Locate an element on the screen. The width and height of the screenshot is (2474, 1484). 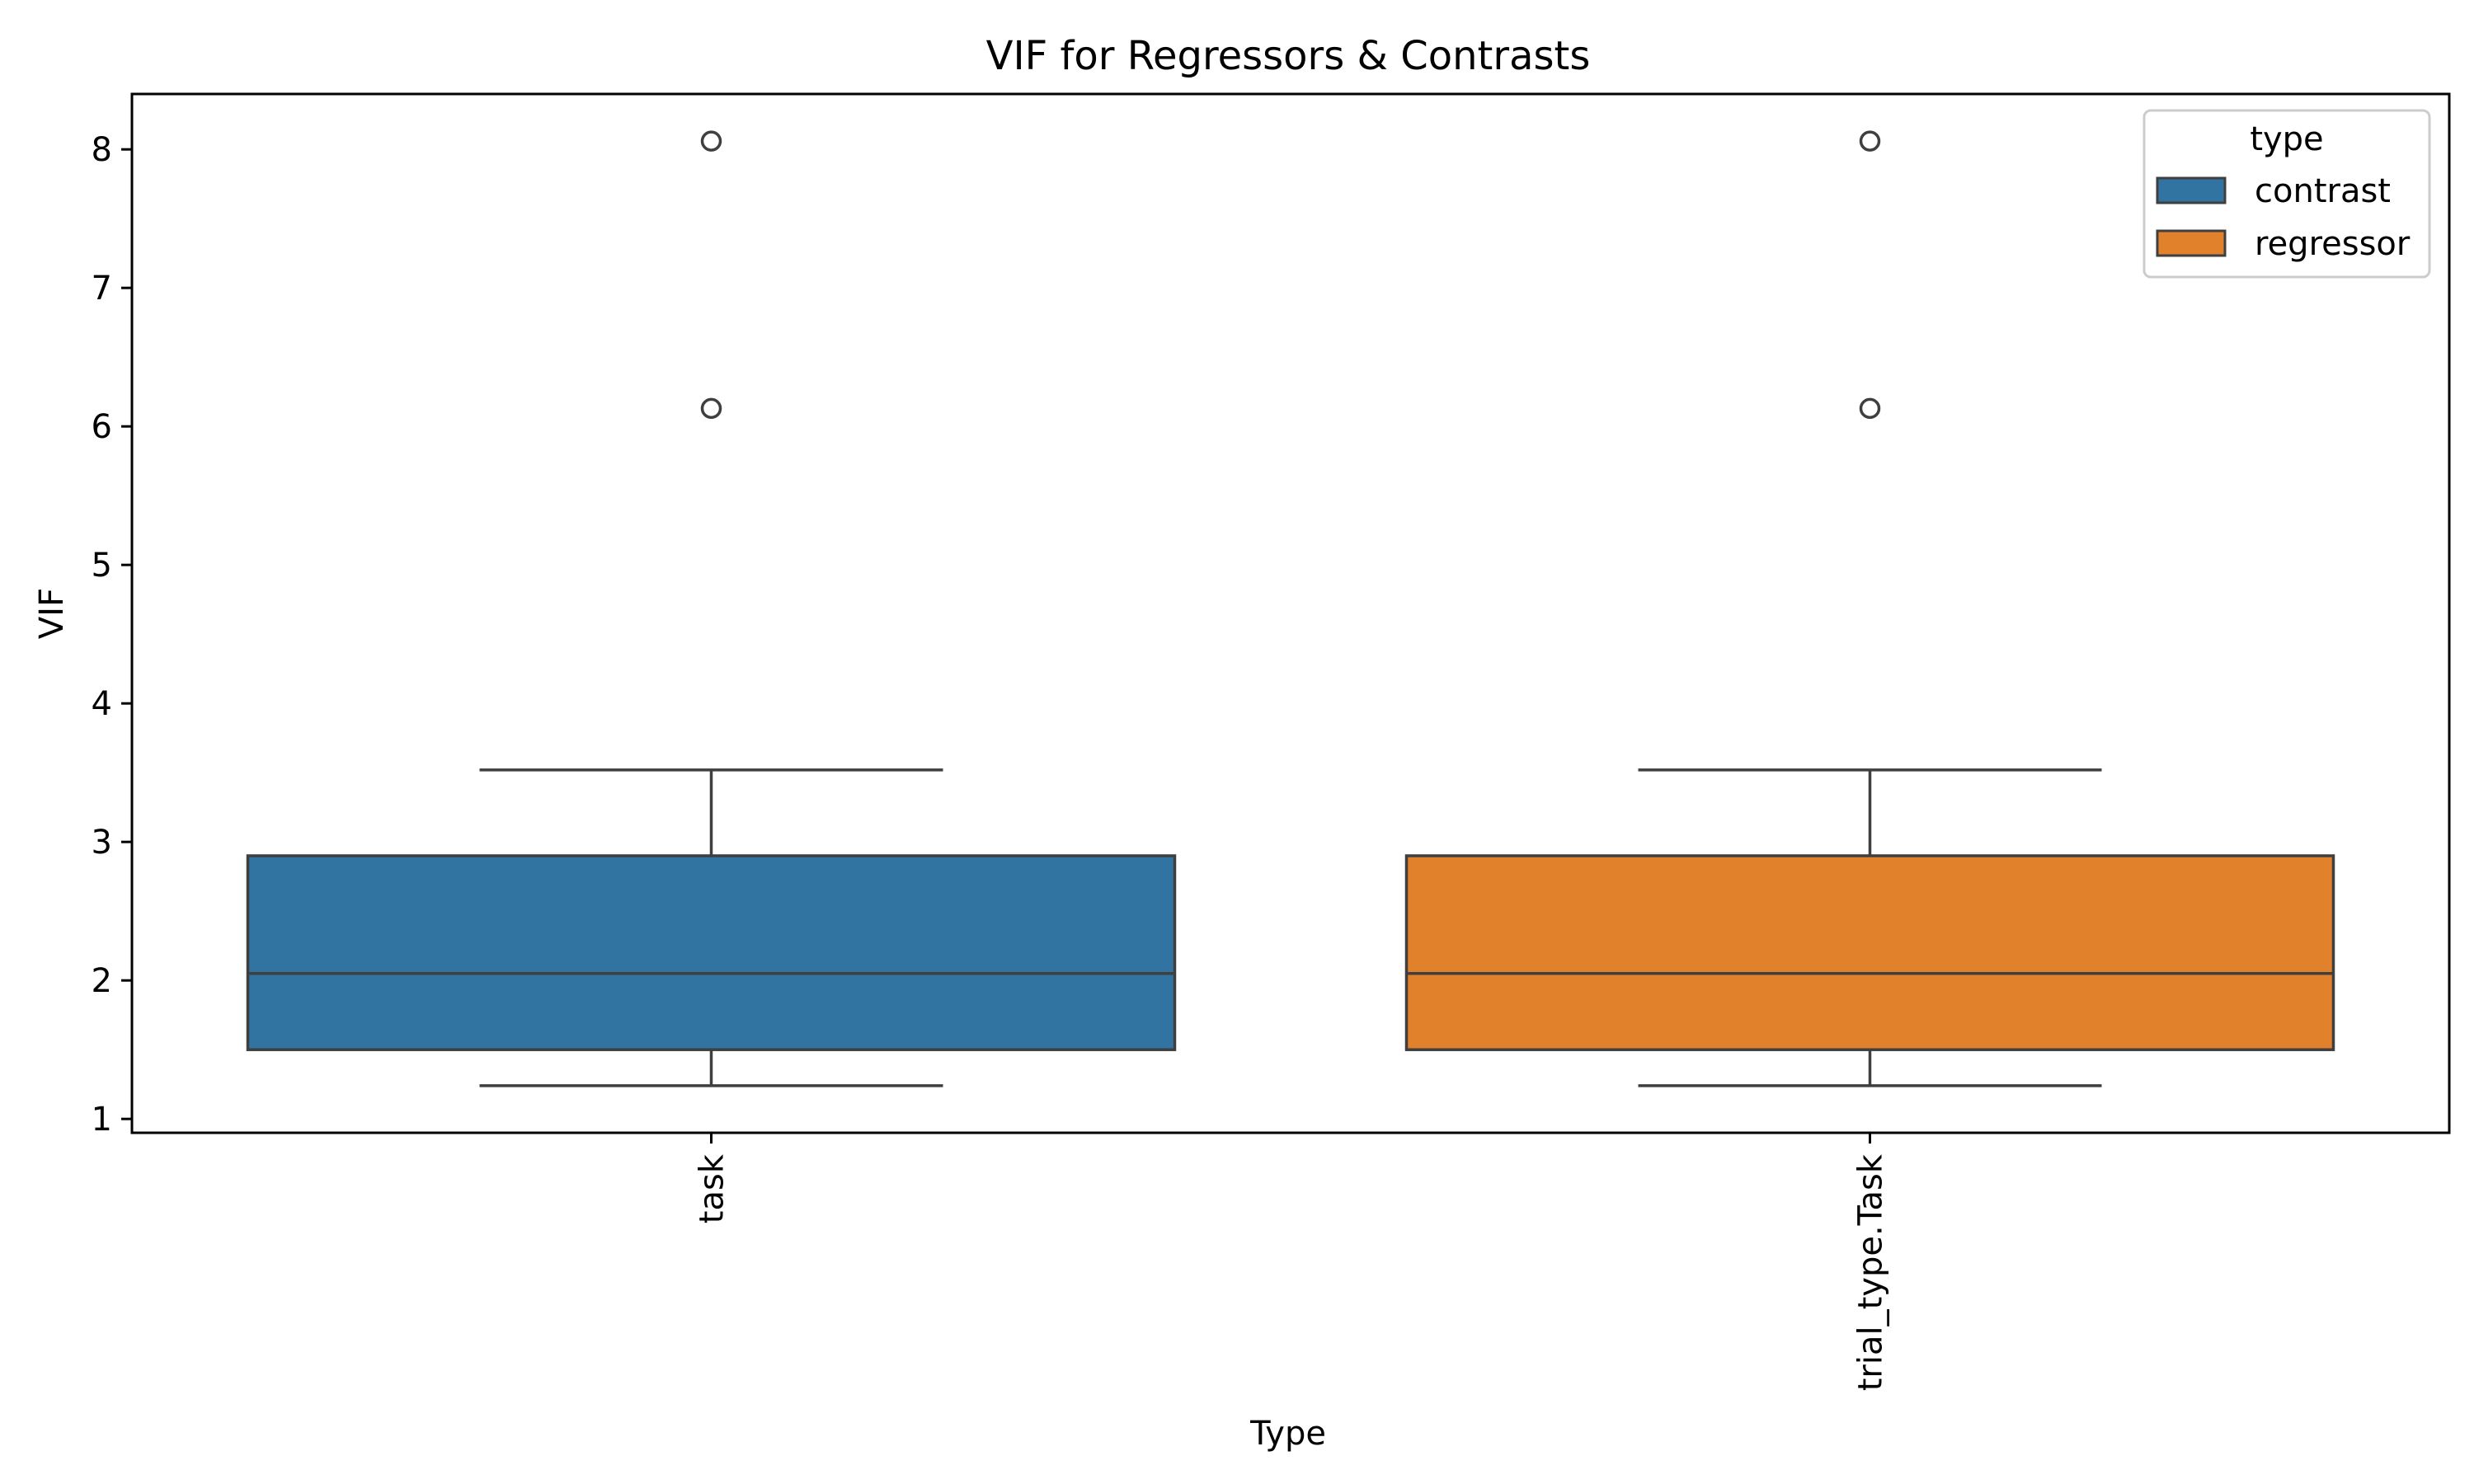
y-tick-label: 8 is located at coordinates (102, 150).